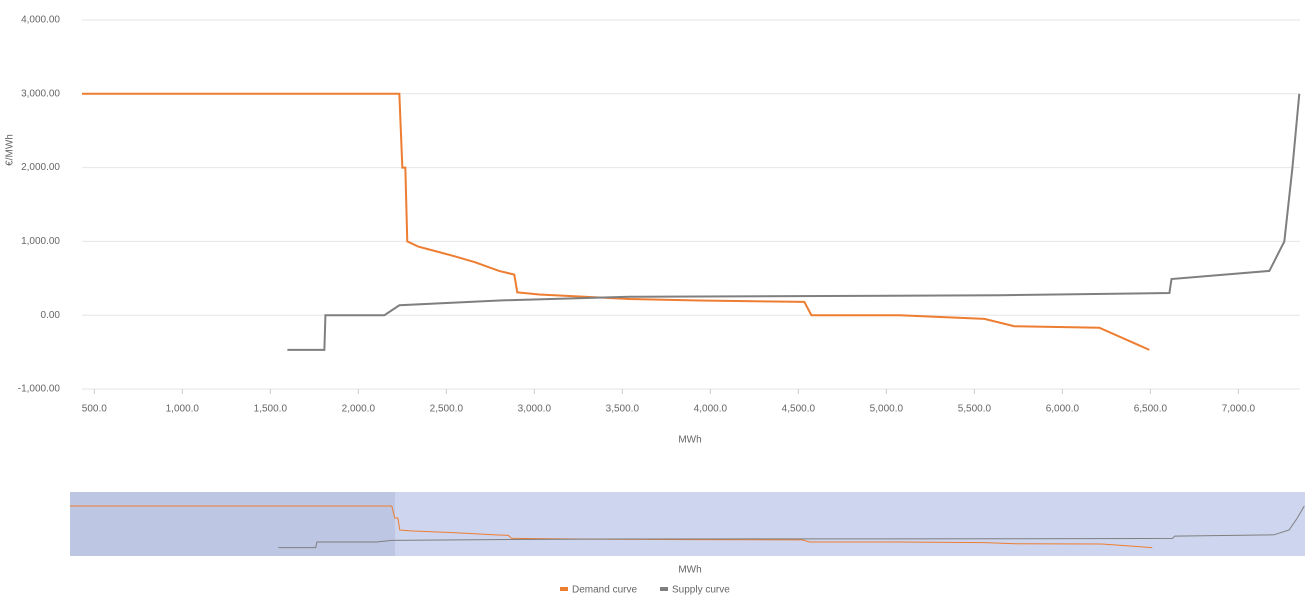  Describe the element at coordinates (701, 590) in the screenshot. I see `legend-label: Supply curve` at that location.